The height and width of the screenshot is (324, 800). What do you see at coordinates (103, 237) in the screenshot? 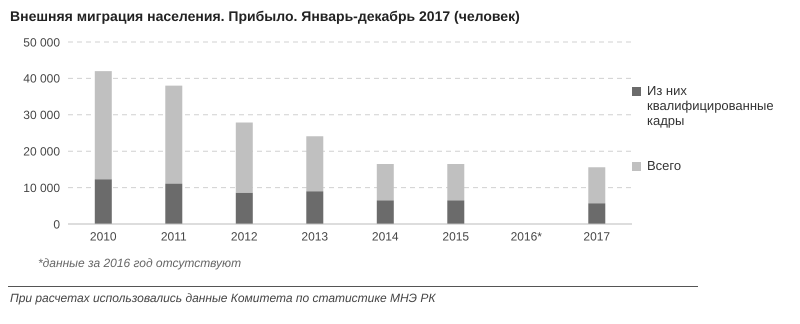
I see `x-tick-label: 2010` at bounding box center [103, 237].